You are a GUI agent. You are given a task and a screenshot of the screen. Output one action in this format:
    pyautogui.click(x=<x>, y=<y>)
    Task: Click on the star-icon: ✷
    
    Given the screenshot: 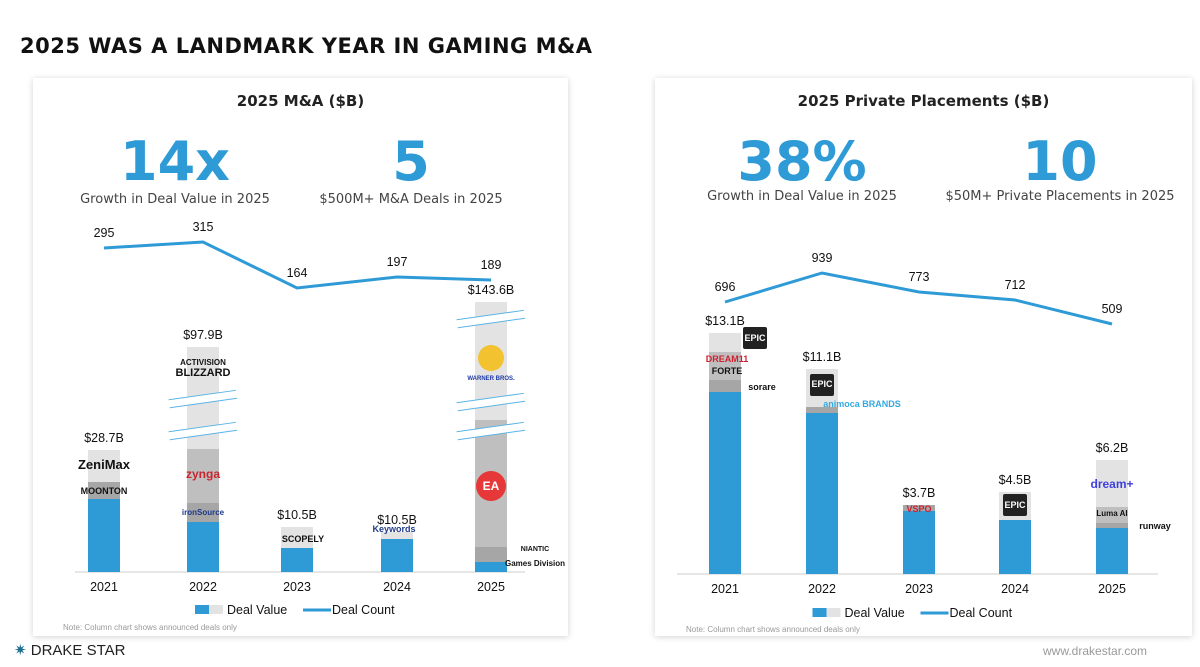 What is the action you would take?
    pyautogui.click(x=20, y=650)
    